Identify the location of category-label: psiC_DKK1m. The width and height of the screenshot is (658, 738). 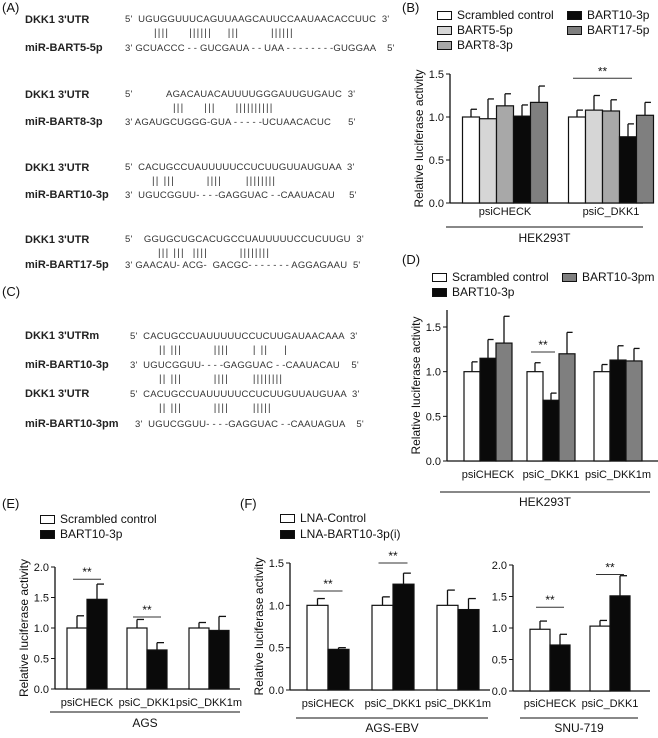
(618, 475).